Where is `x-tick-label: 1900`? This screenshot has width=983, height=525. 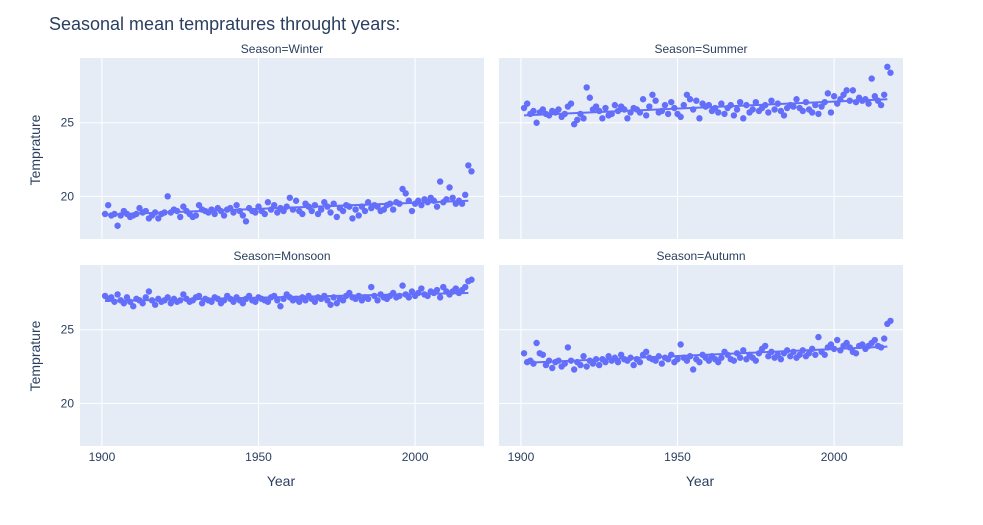
x-tick-label: 1900 is located at coordinates (521, 457).